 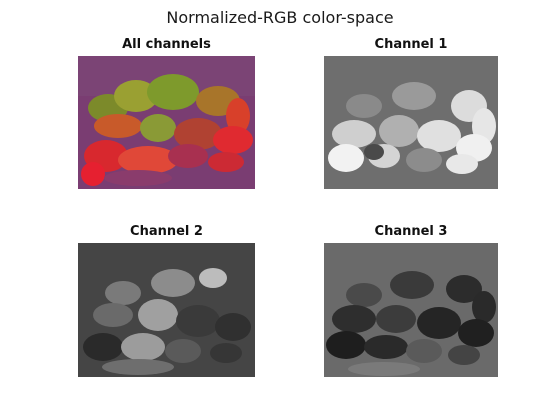 I want to click on panel-channel-1: Channel 1, so click(x=411, y=113).